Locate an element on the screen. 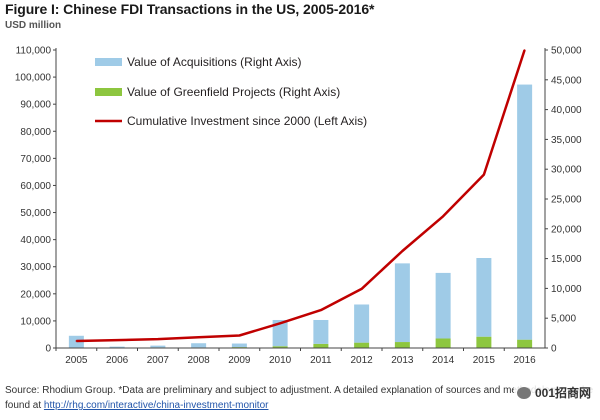 The width and height of the screenshot is (600, 420). watermark-text: 001招商网 is located at coordinates (562, 393).